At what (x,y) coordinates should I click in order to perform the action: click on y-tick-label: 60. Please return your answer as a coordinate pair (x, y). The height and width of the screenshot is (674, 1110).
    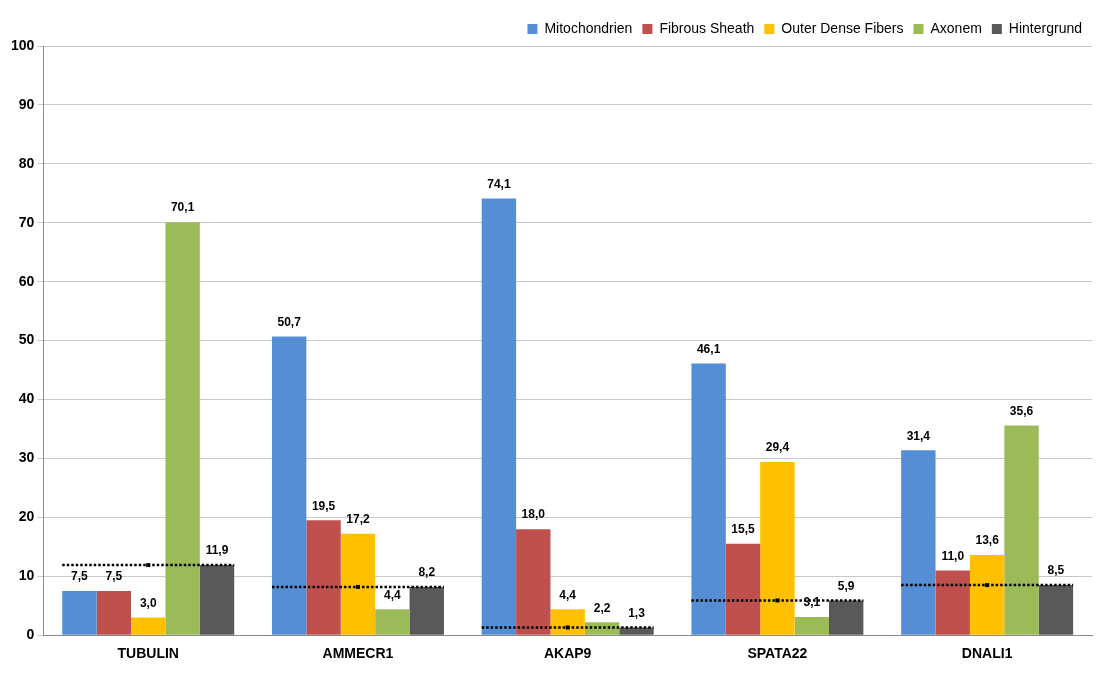
    Looking at the image, I should click on (26, 280).